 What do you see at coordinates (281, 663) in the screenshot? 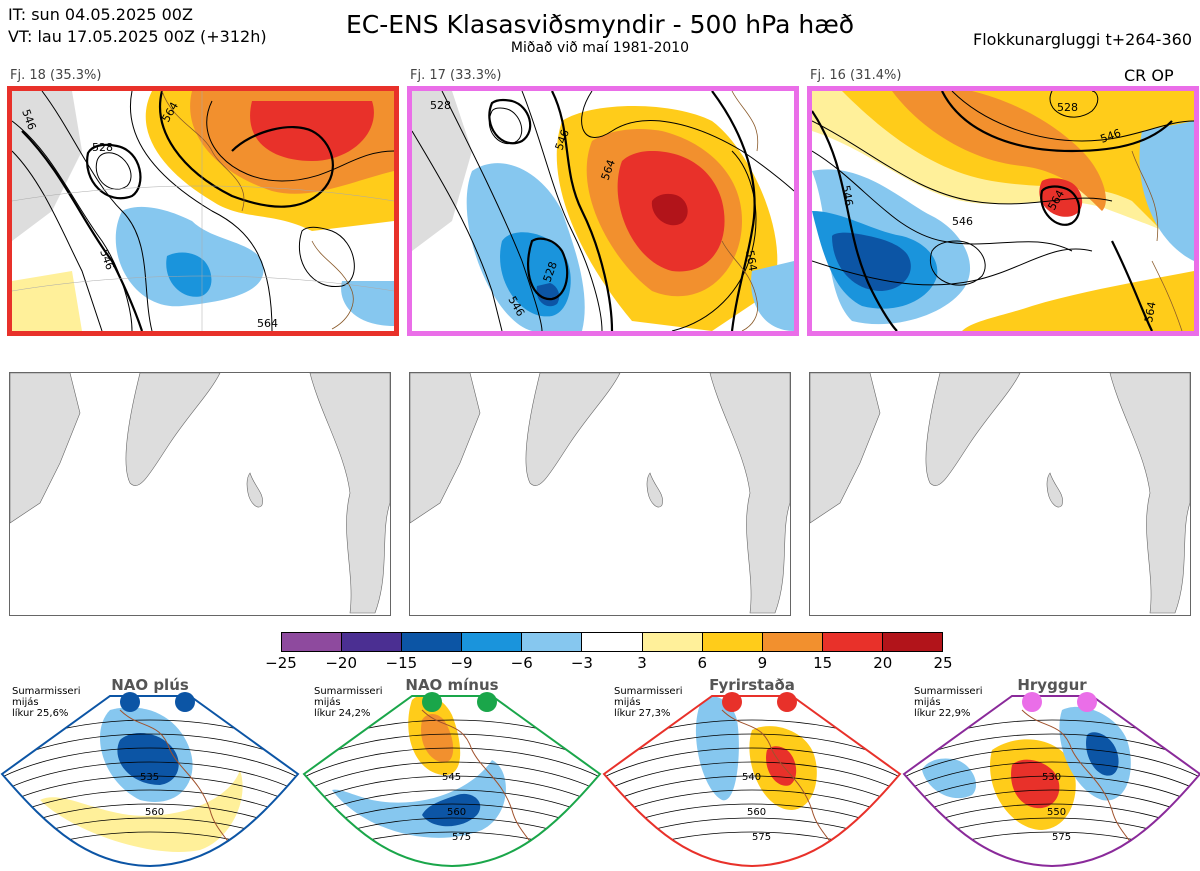
I see `colorbar-tick-label: −25` at bounding box center [281, 663].